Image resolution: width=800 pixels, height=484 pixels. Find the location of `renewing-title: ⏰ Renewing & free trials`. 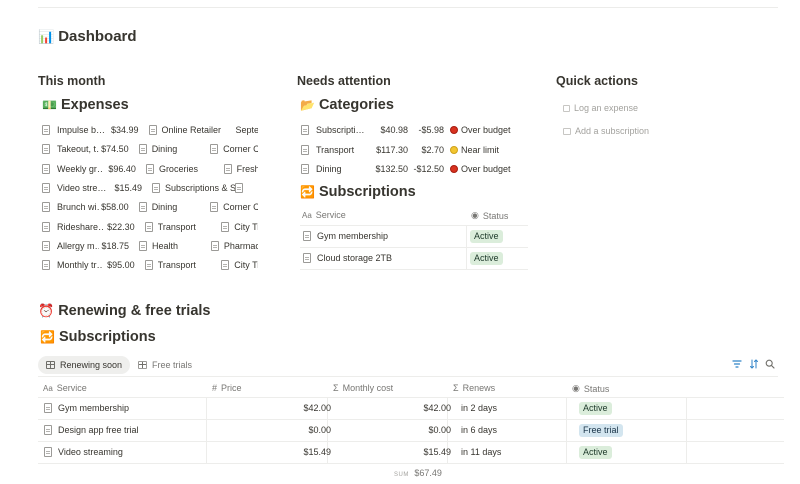

renewing-title: ⏰ Renewing & free trials is located at coordinates (124, 311).